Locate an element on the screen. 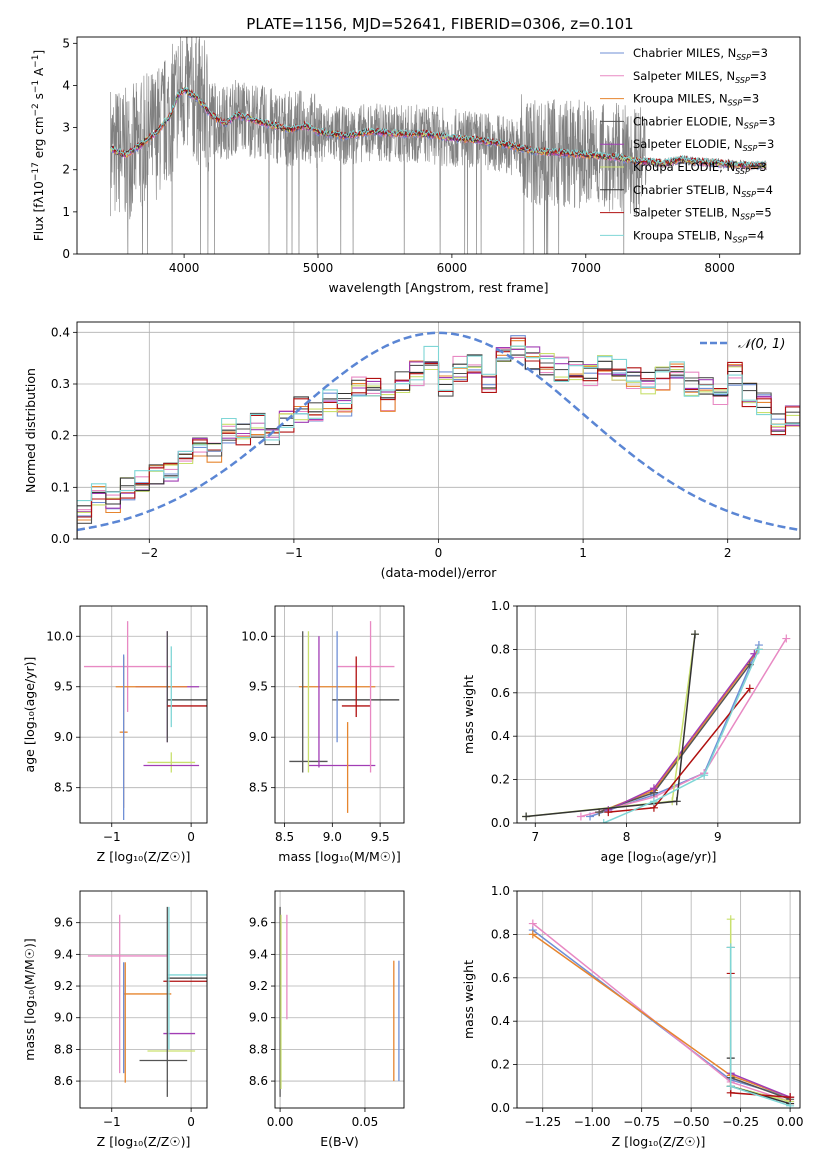 This screenshot has height=1170, width=819. residual-legend-label: 𝒩(0, 1) is located at coordinates (761, 344).